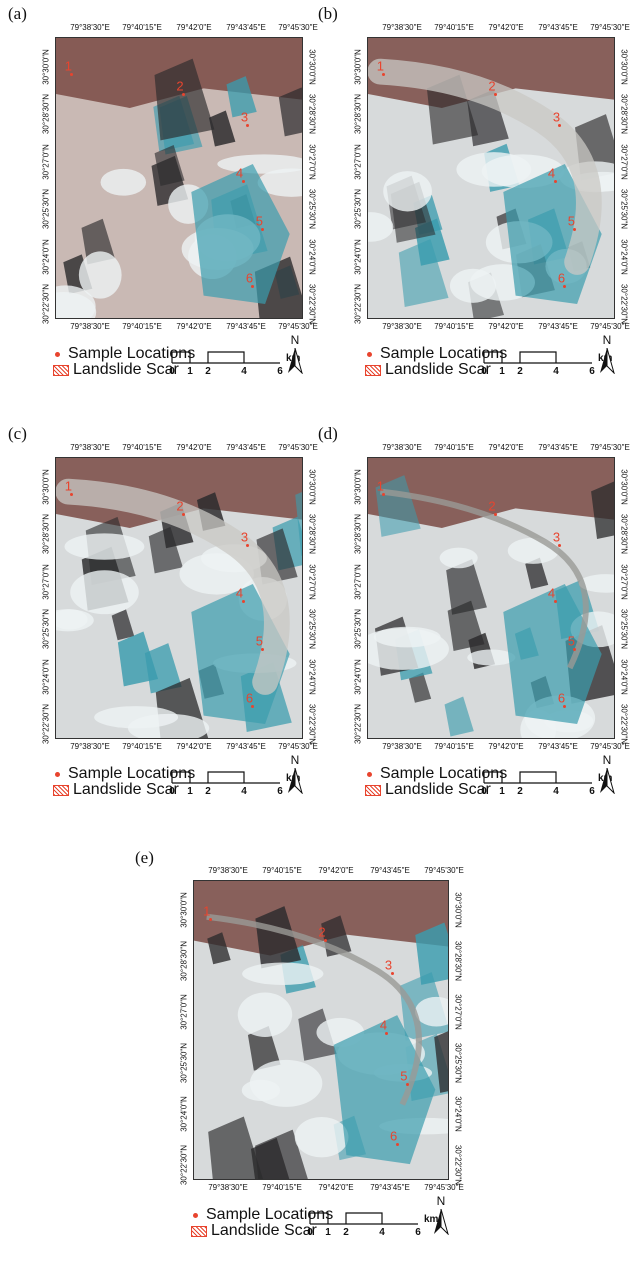 The height and width of the screenshot is (1280, 630). What do you see at coordinates (502, 371) in the screenshot?
I see `scale-tick-label: 1` at bounding box center [502, 371].